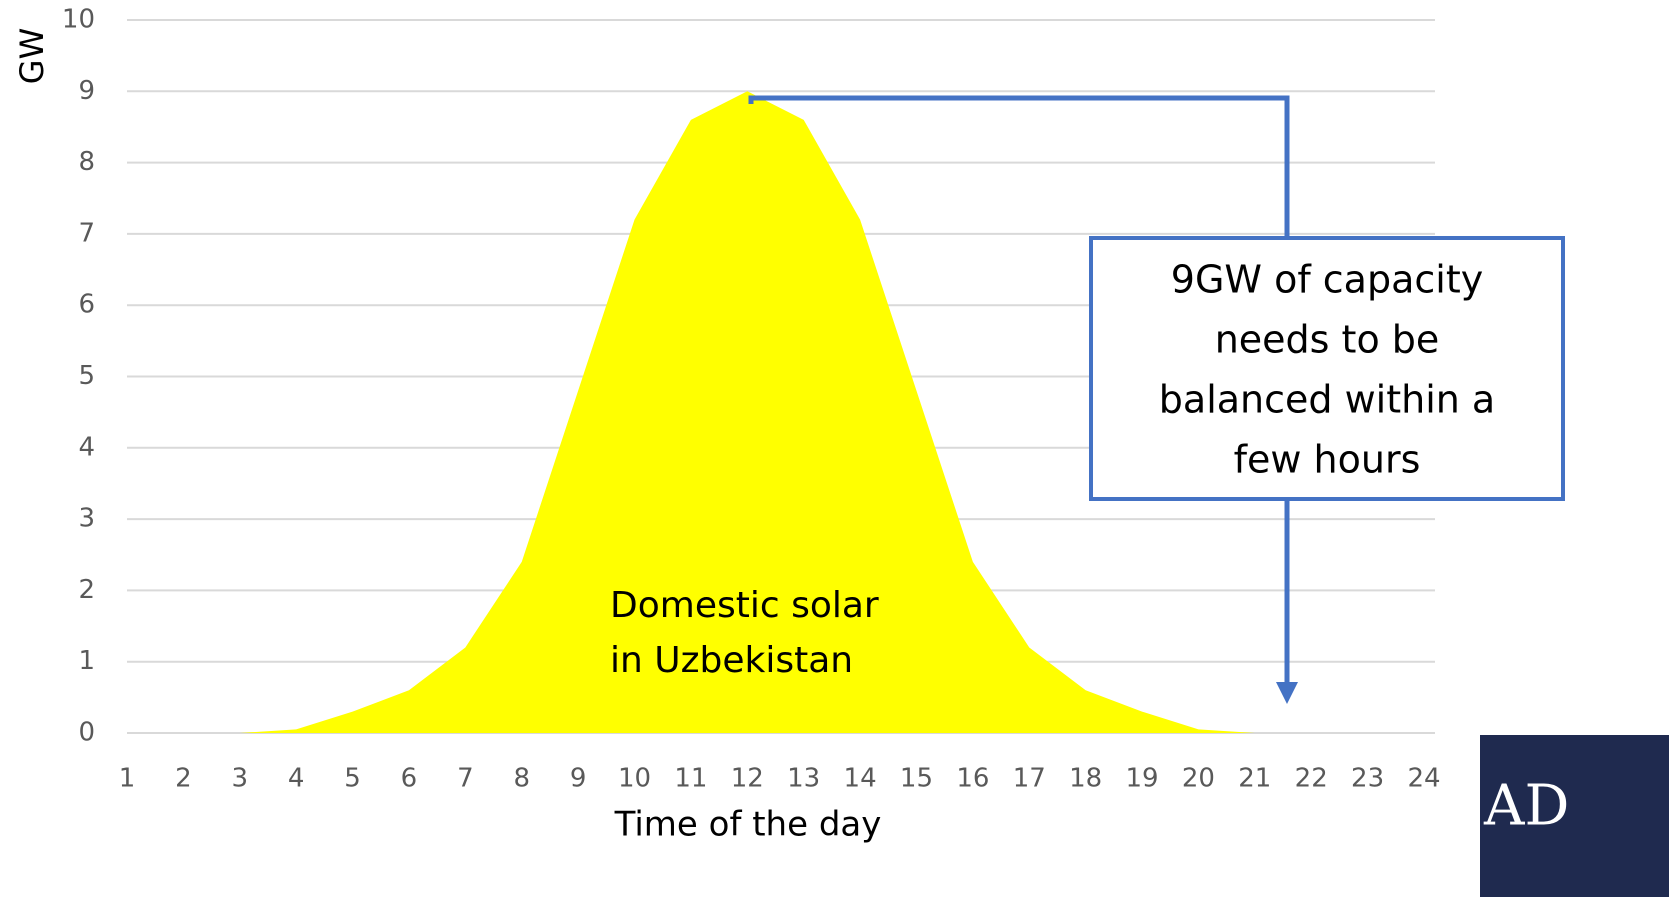  Describe the element at coordinates (352, 779) in the screenshot. I see `x-tick-label: 5` at that location.